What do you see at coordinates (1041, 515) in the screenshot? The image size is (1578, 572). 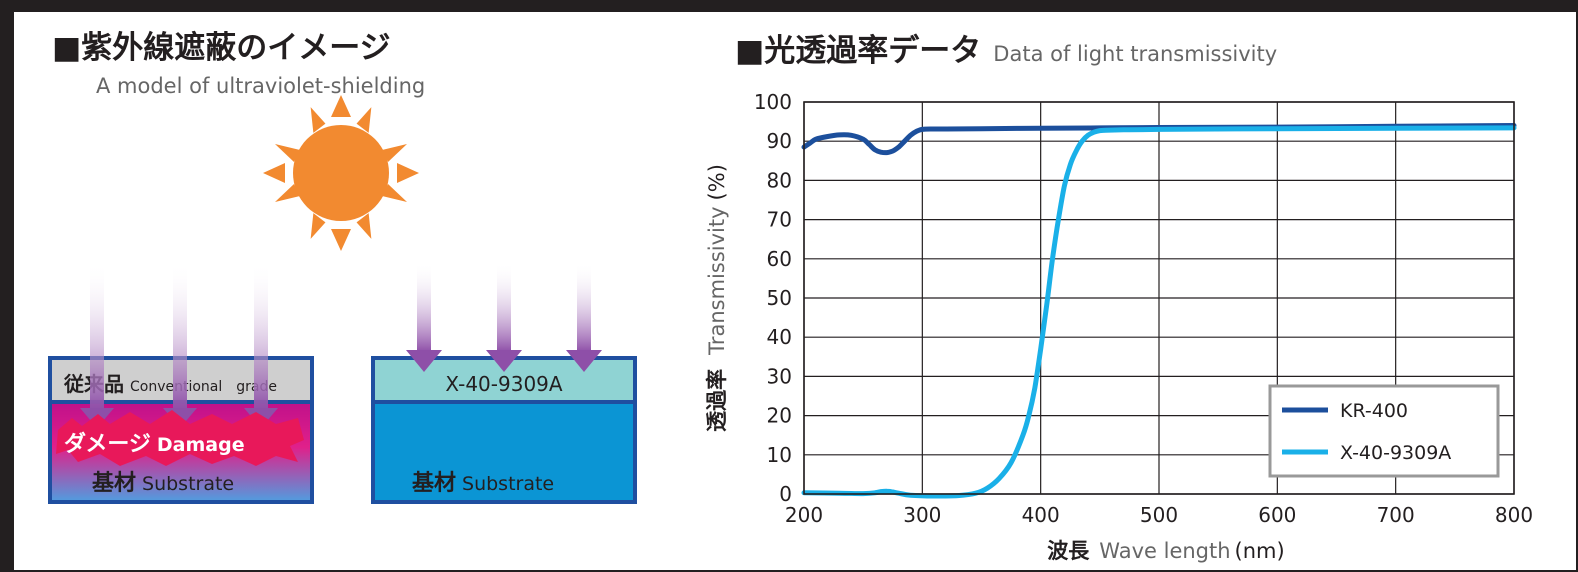 I see `x-tick-label: 400` at bounding box center [1041, 515].